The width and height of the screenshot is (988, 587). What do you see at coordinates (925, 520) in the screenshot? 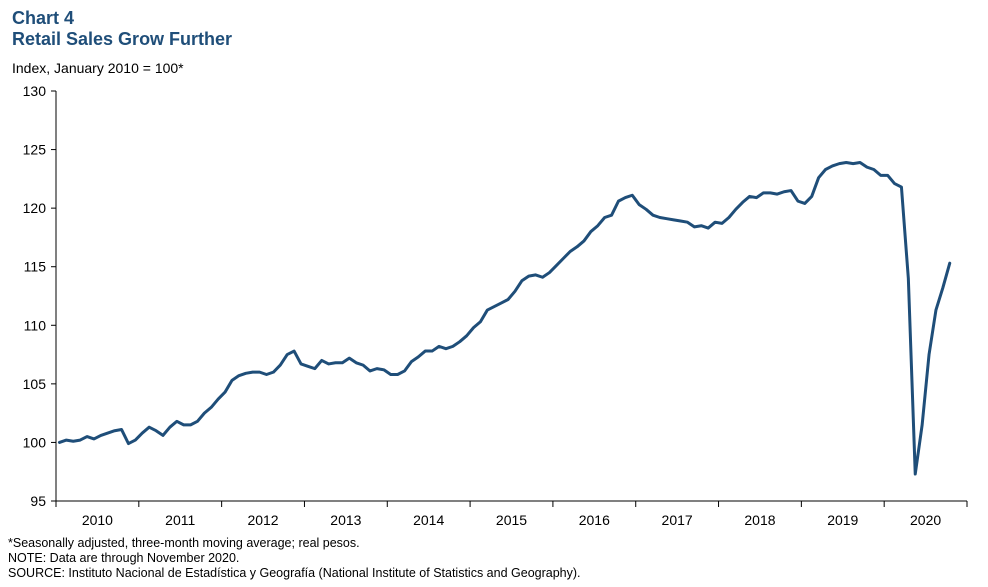
I see `x-tick-label: 2020` at bounding box center [925, 520].